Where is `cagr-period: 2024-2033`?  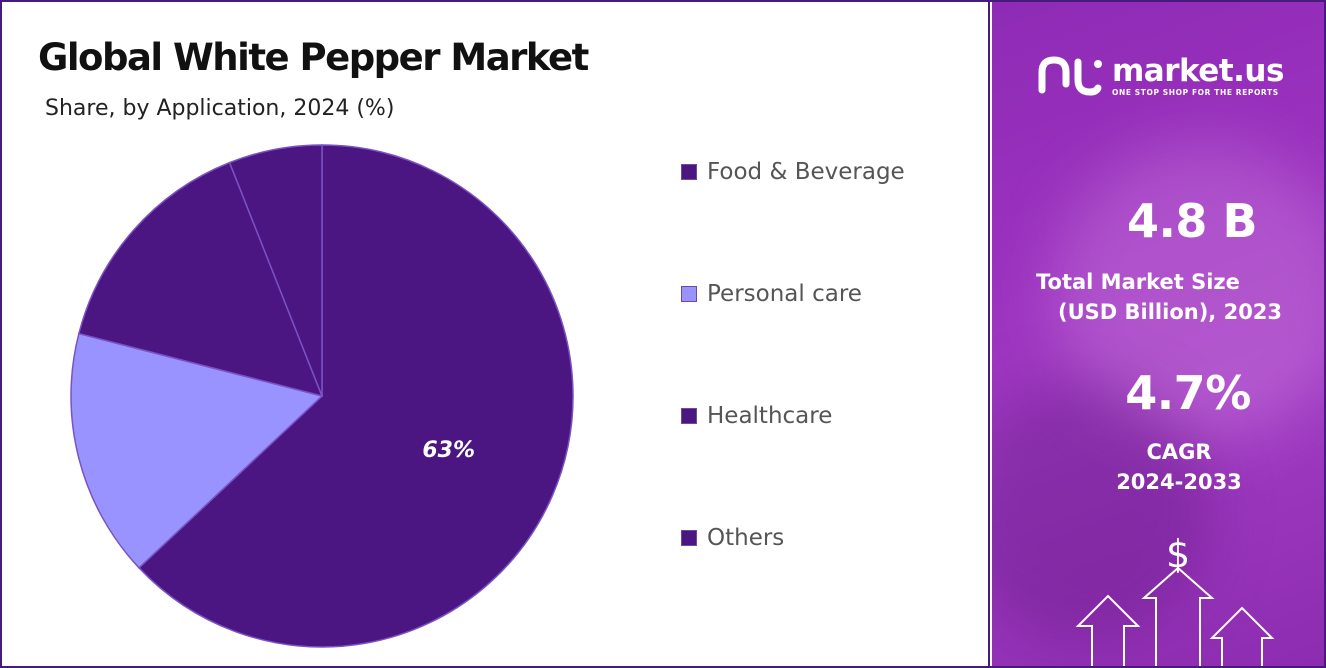
cagr-period: 2024-2033 is located at coordinates (1179, 482).